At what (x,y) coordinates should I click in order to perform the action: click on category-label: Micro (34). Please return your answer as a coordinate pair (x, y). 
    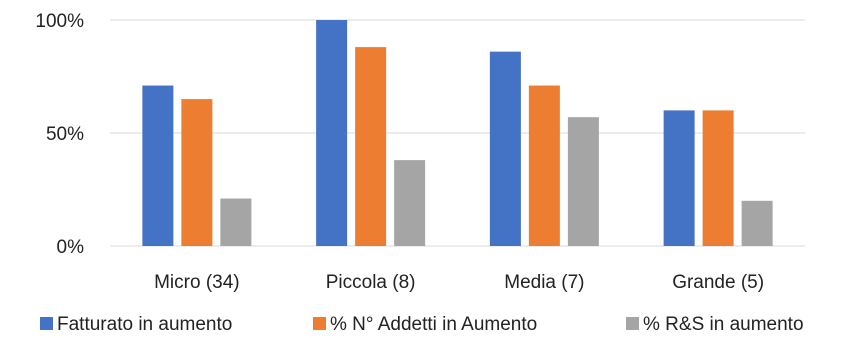
    Looking at the image, I should click on (197, 282).